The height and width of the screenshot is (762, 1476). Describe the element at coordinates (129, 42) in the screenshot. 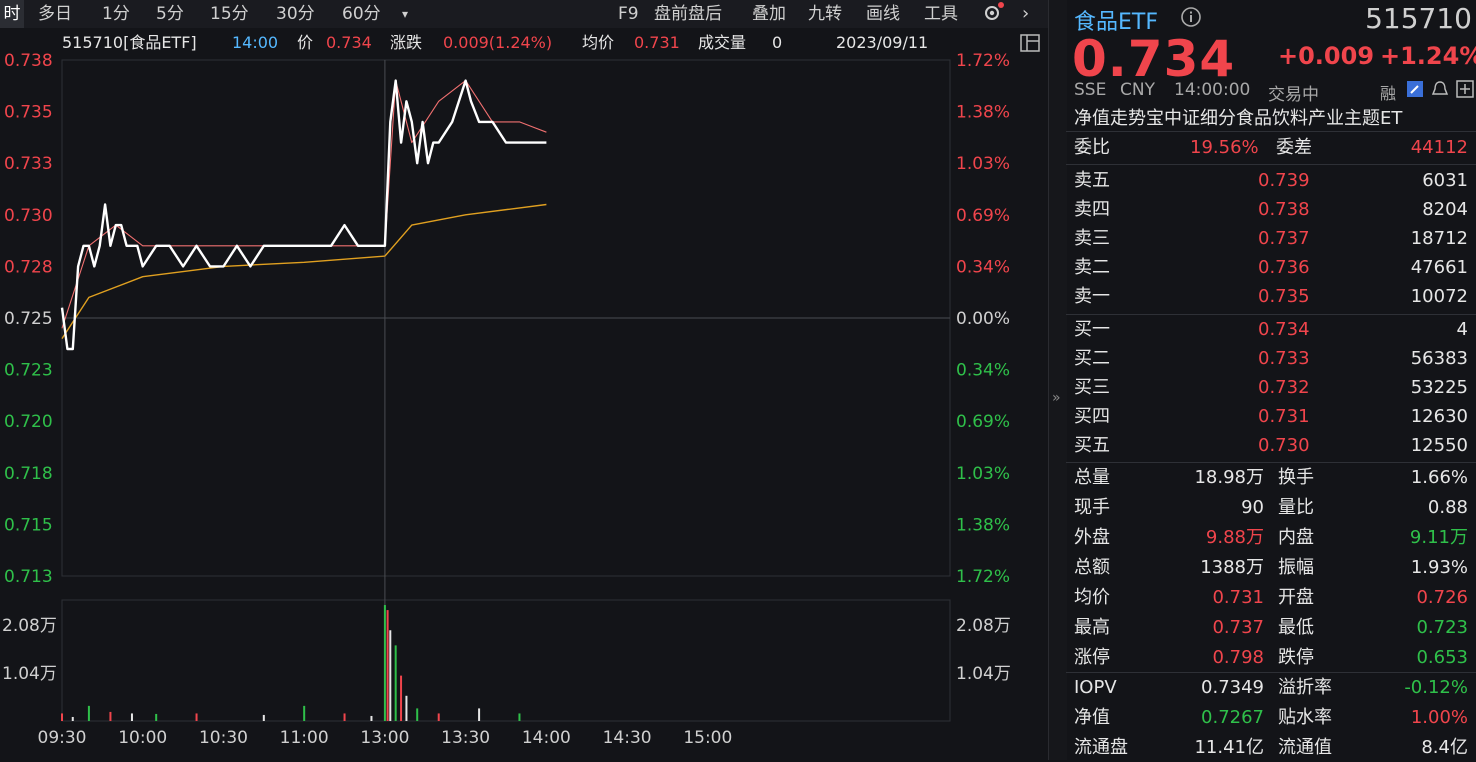

I see `code-name: 515710[食品ETF]` at that location.